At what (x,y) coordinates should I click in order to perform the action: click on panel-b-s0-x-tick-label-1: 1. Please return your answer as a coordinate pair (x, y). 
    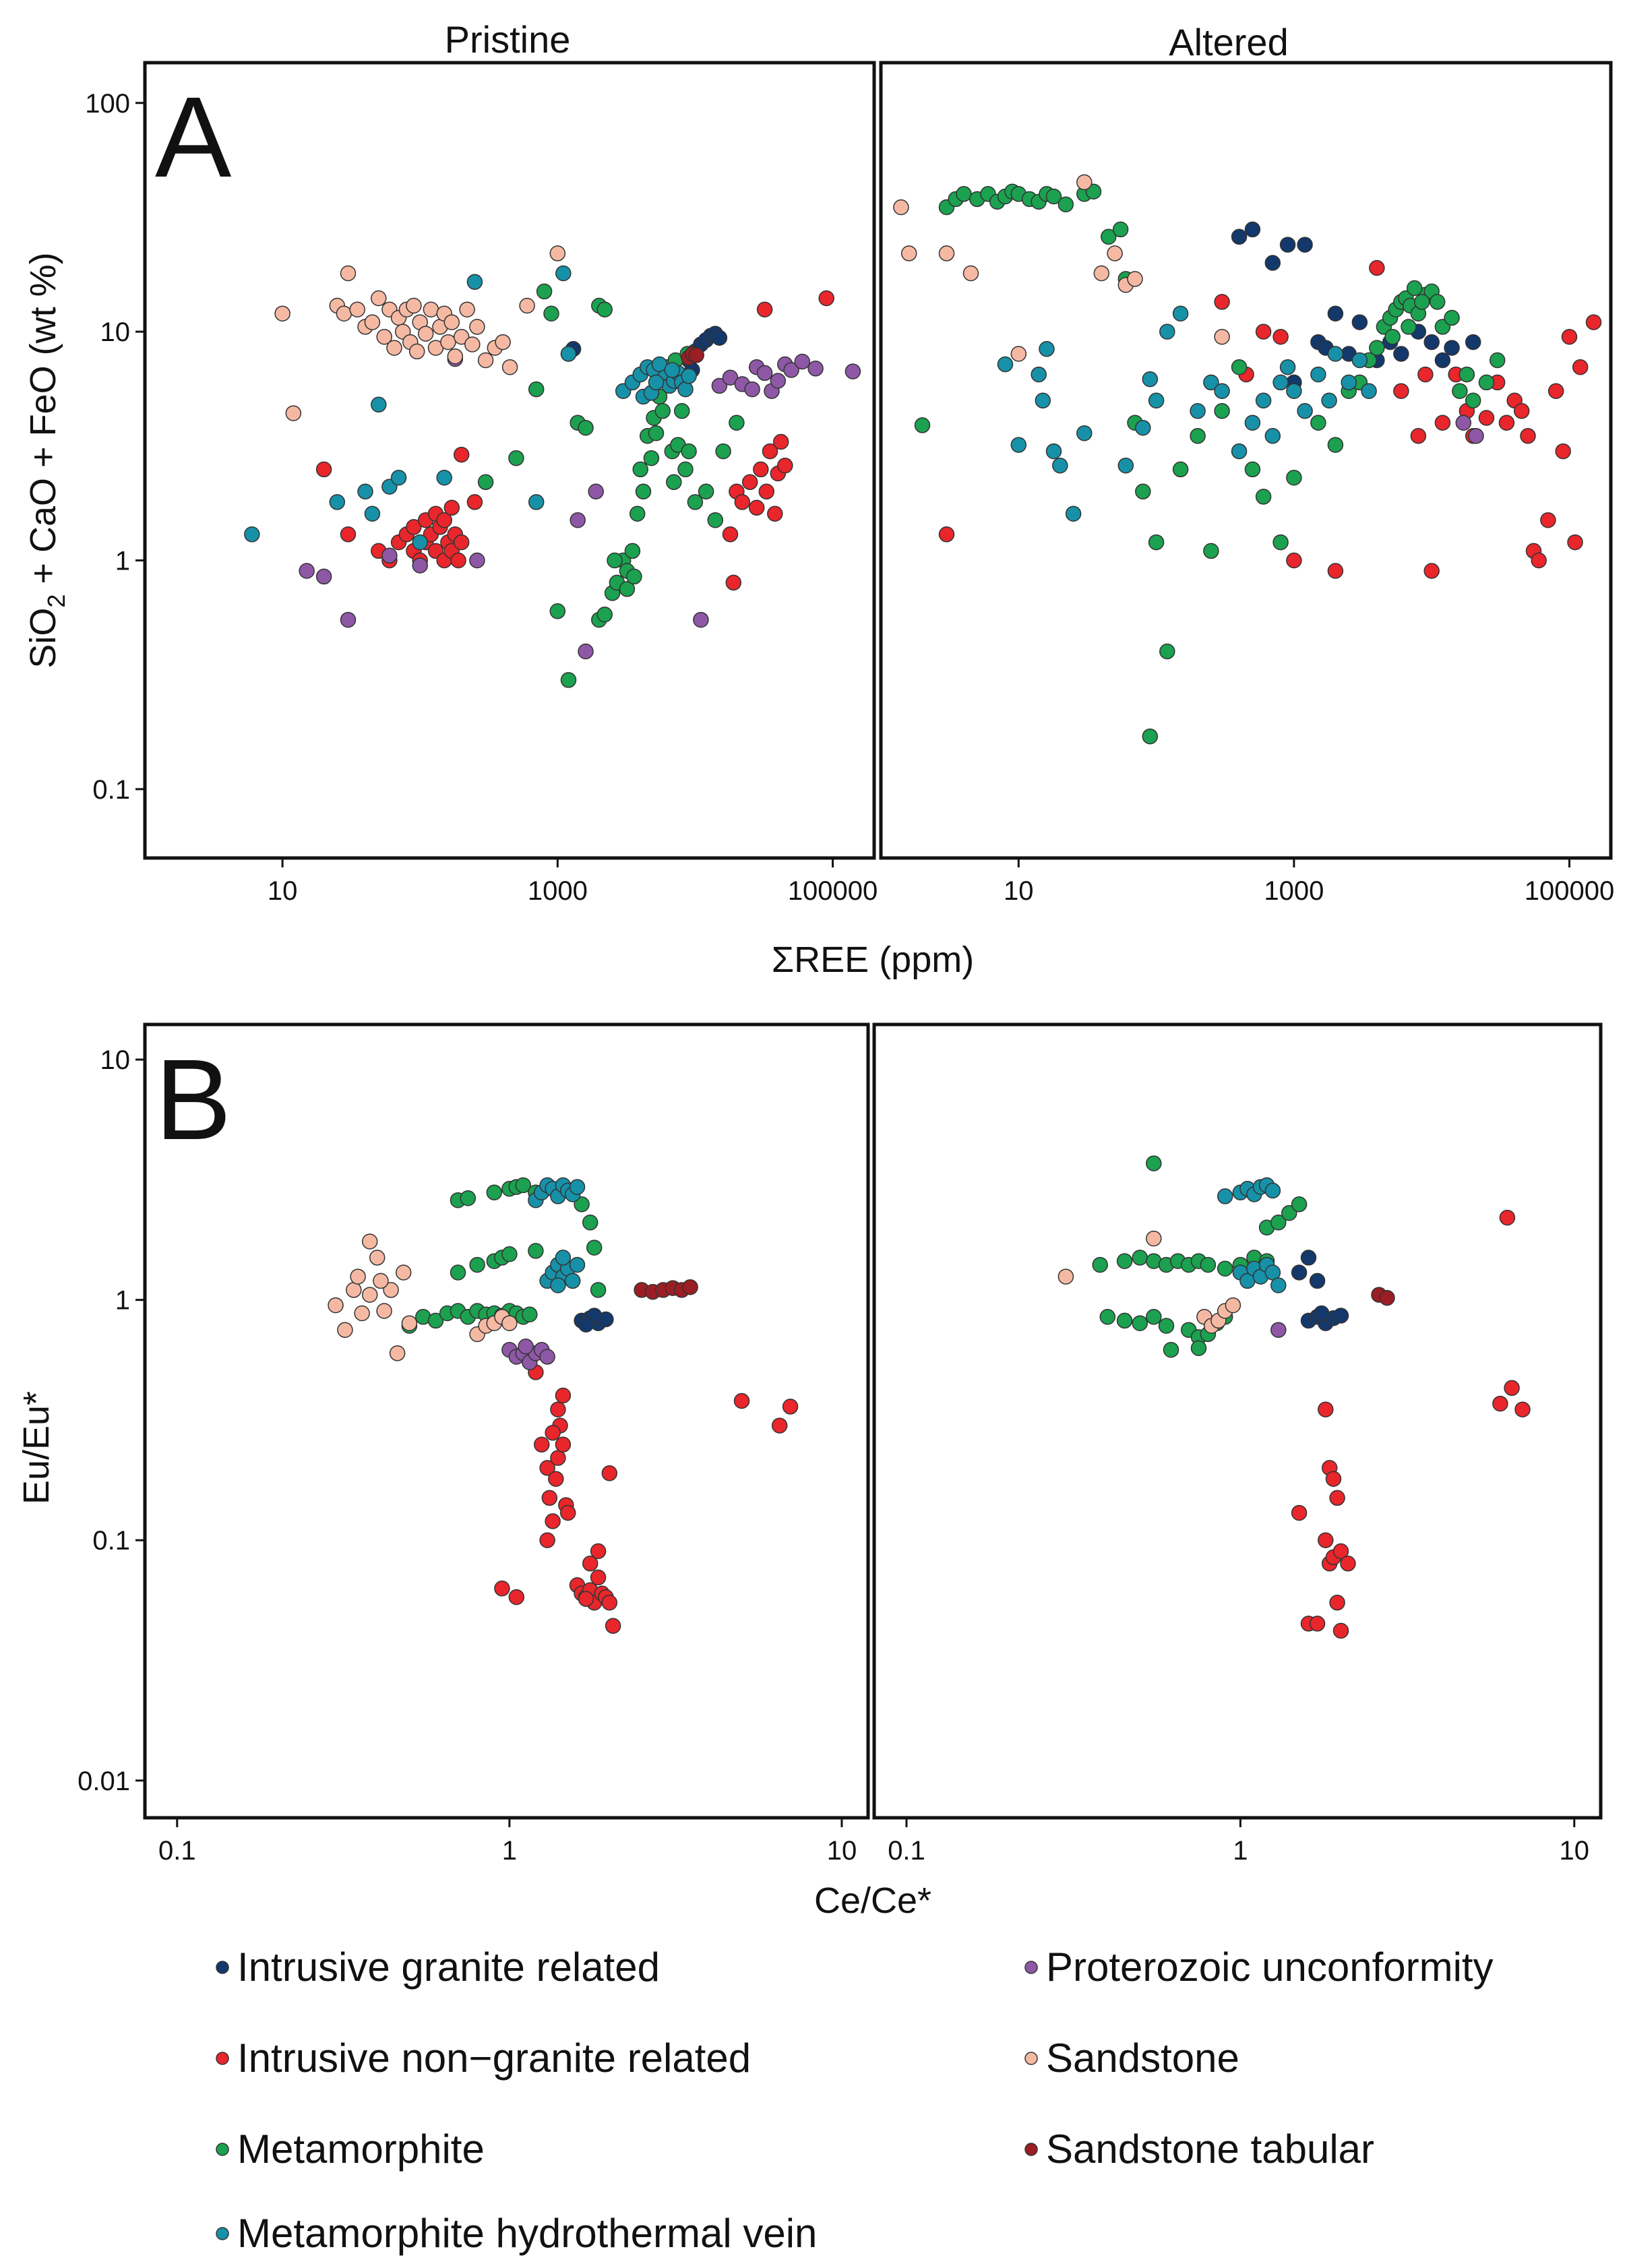
    Looking at the image, I should click on (509, 1851).